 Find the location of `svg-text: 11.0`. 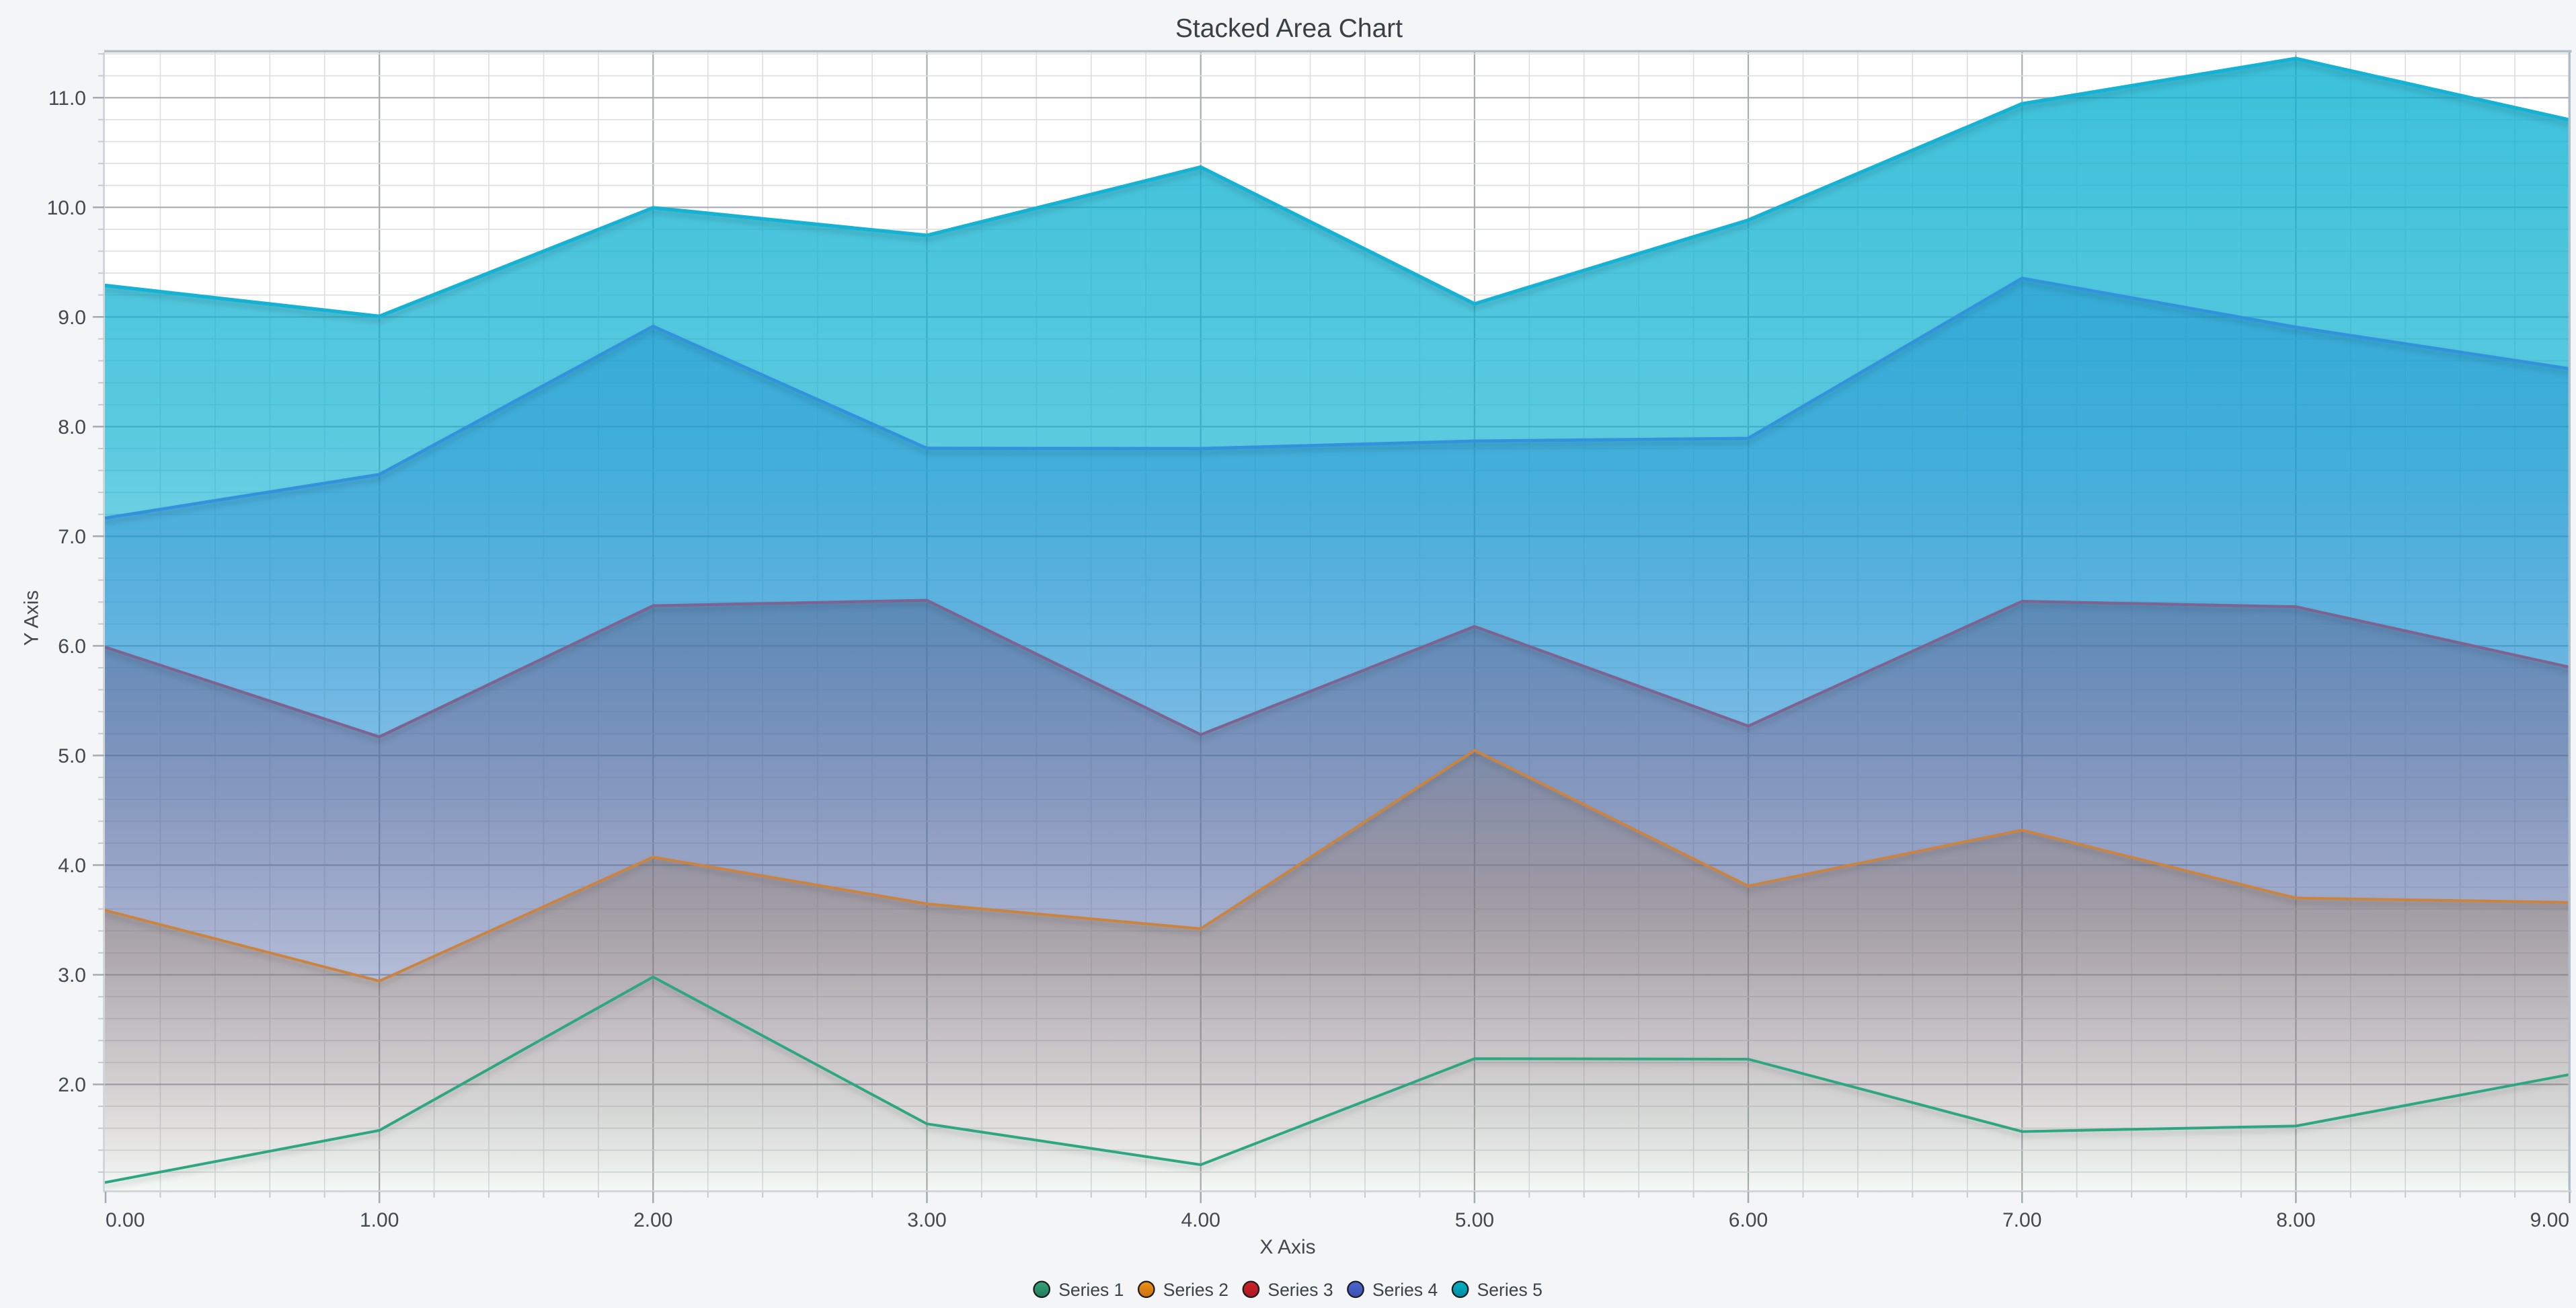

svg-text: 11.0 is located at coordinates (67, 98).